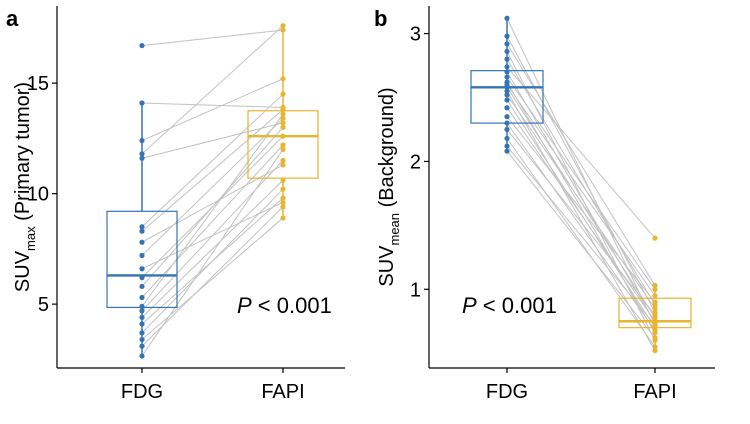 This screenshot has width=750, height=424. I want to click on y-tick-label: 2, so click(415, 162).